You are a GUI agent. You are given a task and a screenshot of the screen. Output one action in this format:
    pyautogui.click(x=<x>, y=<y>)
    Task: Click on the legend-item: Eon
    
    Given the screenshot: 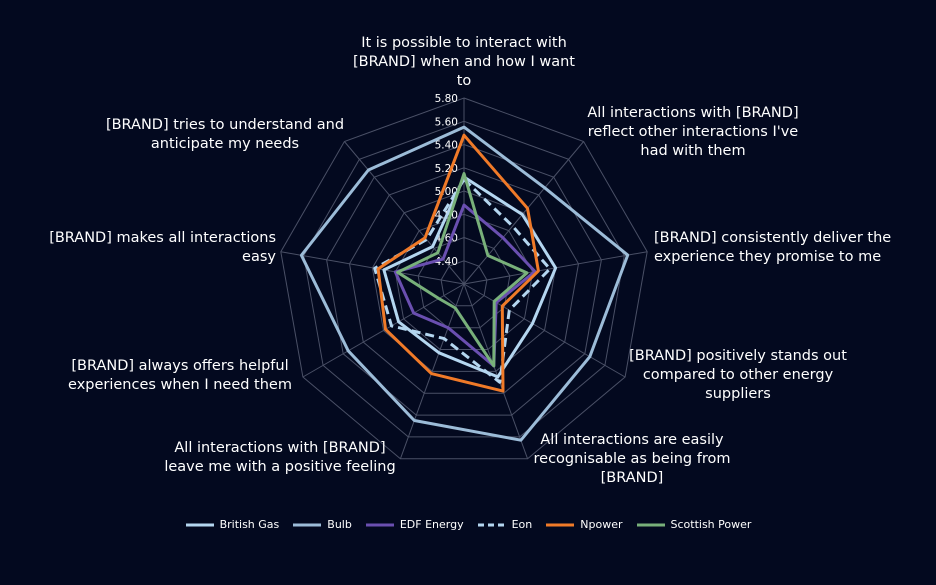 What is the action you would take?
    pyautogui.click(x=505, y=524)
    